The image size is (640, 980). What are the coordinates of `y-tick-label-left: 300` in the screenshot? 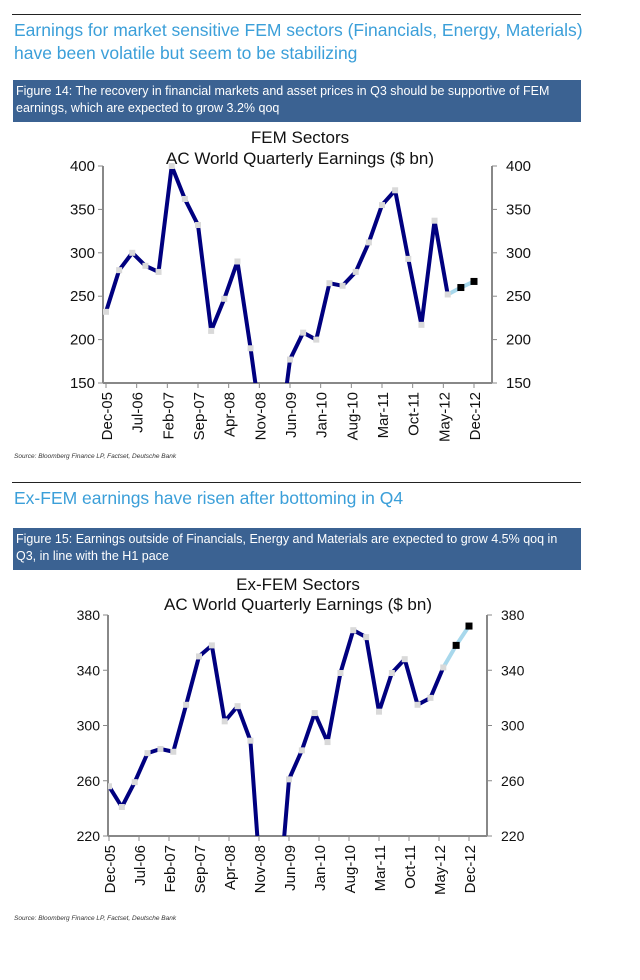 It's located at (89, 726).